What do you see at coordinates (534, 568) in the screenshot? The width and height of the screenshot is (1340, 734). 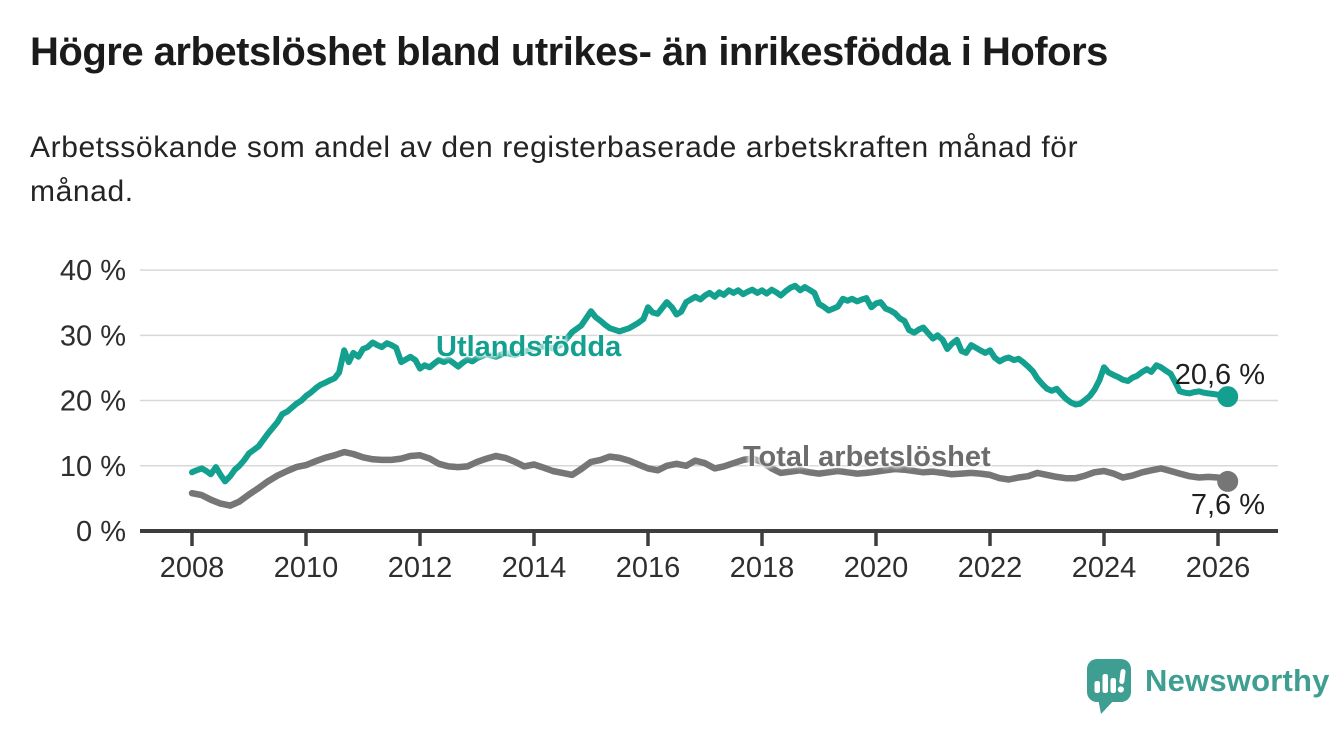 I see `x-tick-label: 2014` at bounding box center [534, 568].